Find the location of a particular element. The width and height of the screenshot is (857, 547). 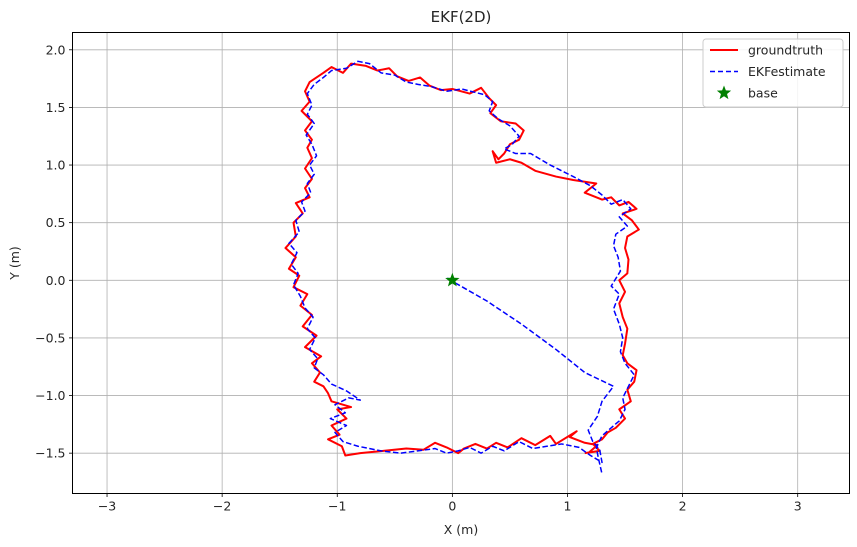

x-tick-label: −2 is located at coordinates (222, 506).